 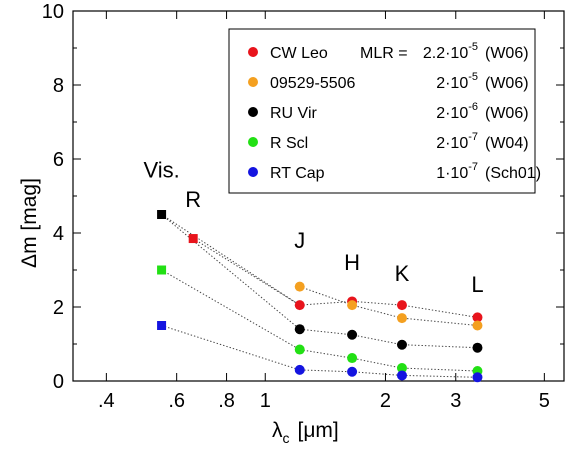 What do you see at coordinates (313, 83) in the screenshot?
I see `legend-label: 09529-5506` at bounding box center [313, 83].